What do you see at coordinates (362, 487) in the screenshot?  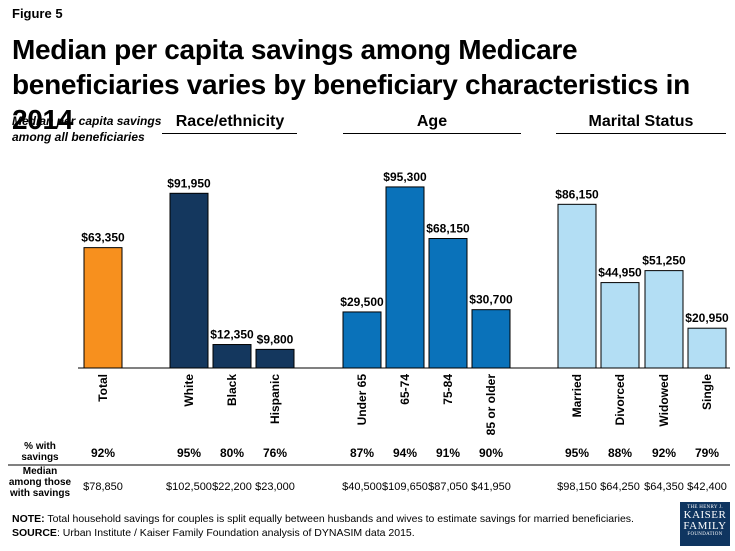 I see `median-among-savers-under-65: $40,500` at bounding box center [362, 487].